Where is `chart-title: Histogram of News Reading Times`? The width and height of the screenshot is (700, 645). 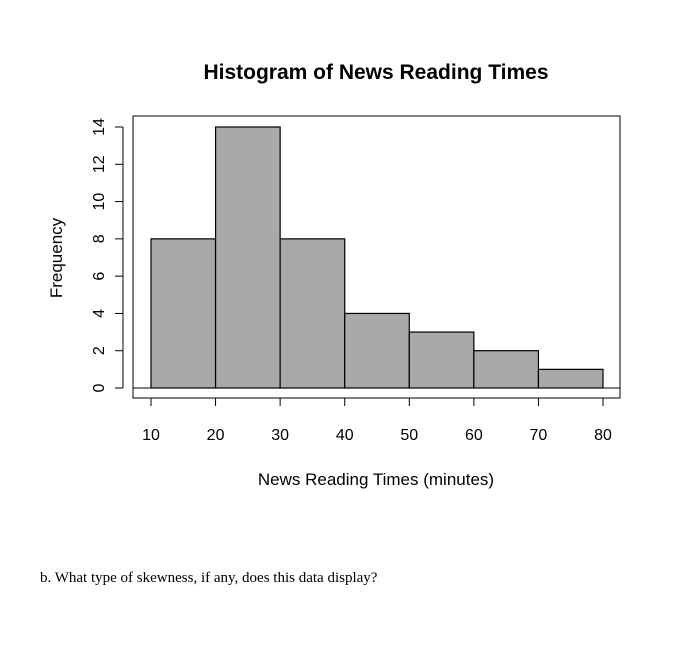
chart-title: Histogram of News Reading Times is located at coordinates (375, 72).